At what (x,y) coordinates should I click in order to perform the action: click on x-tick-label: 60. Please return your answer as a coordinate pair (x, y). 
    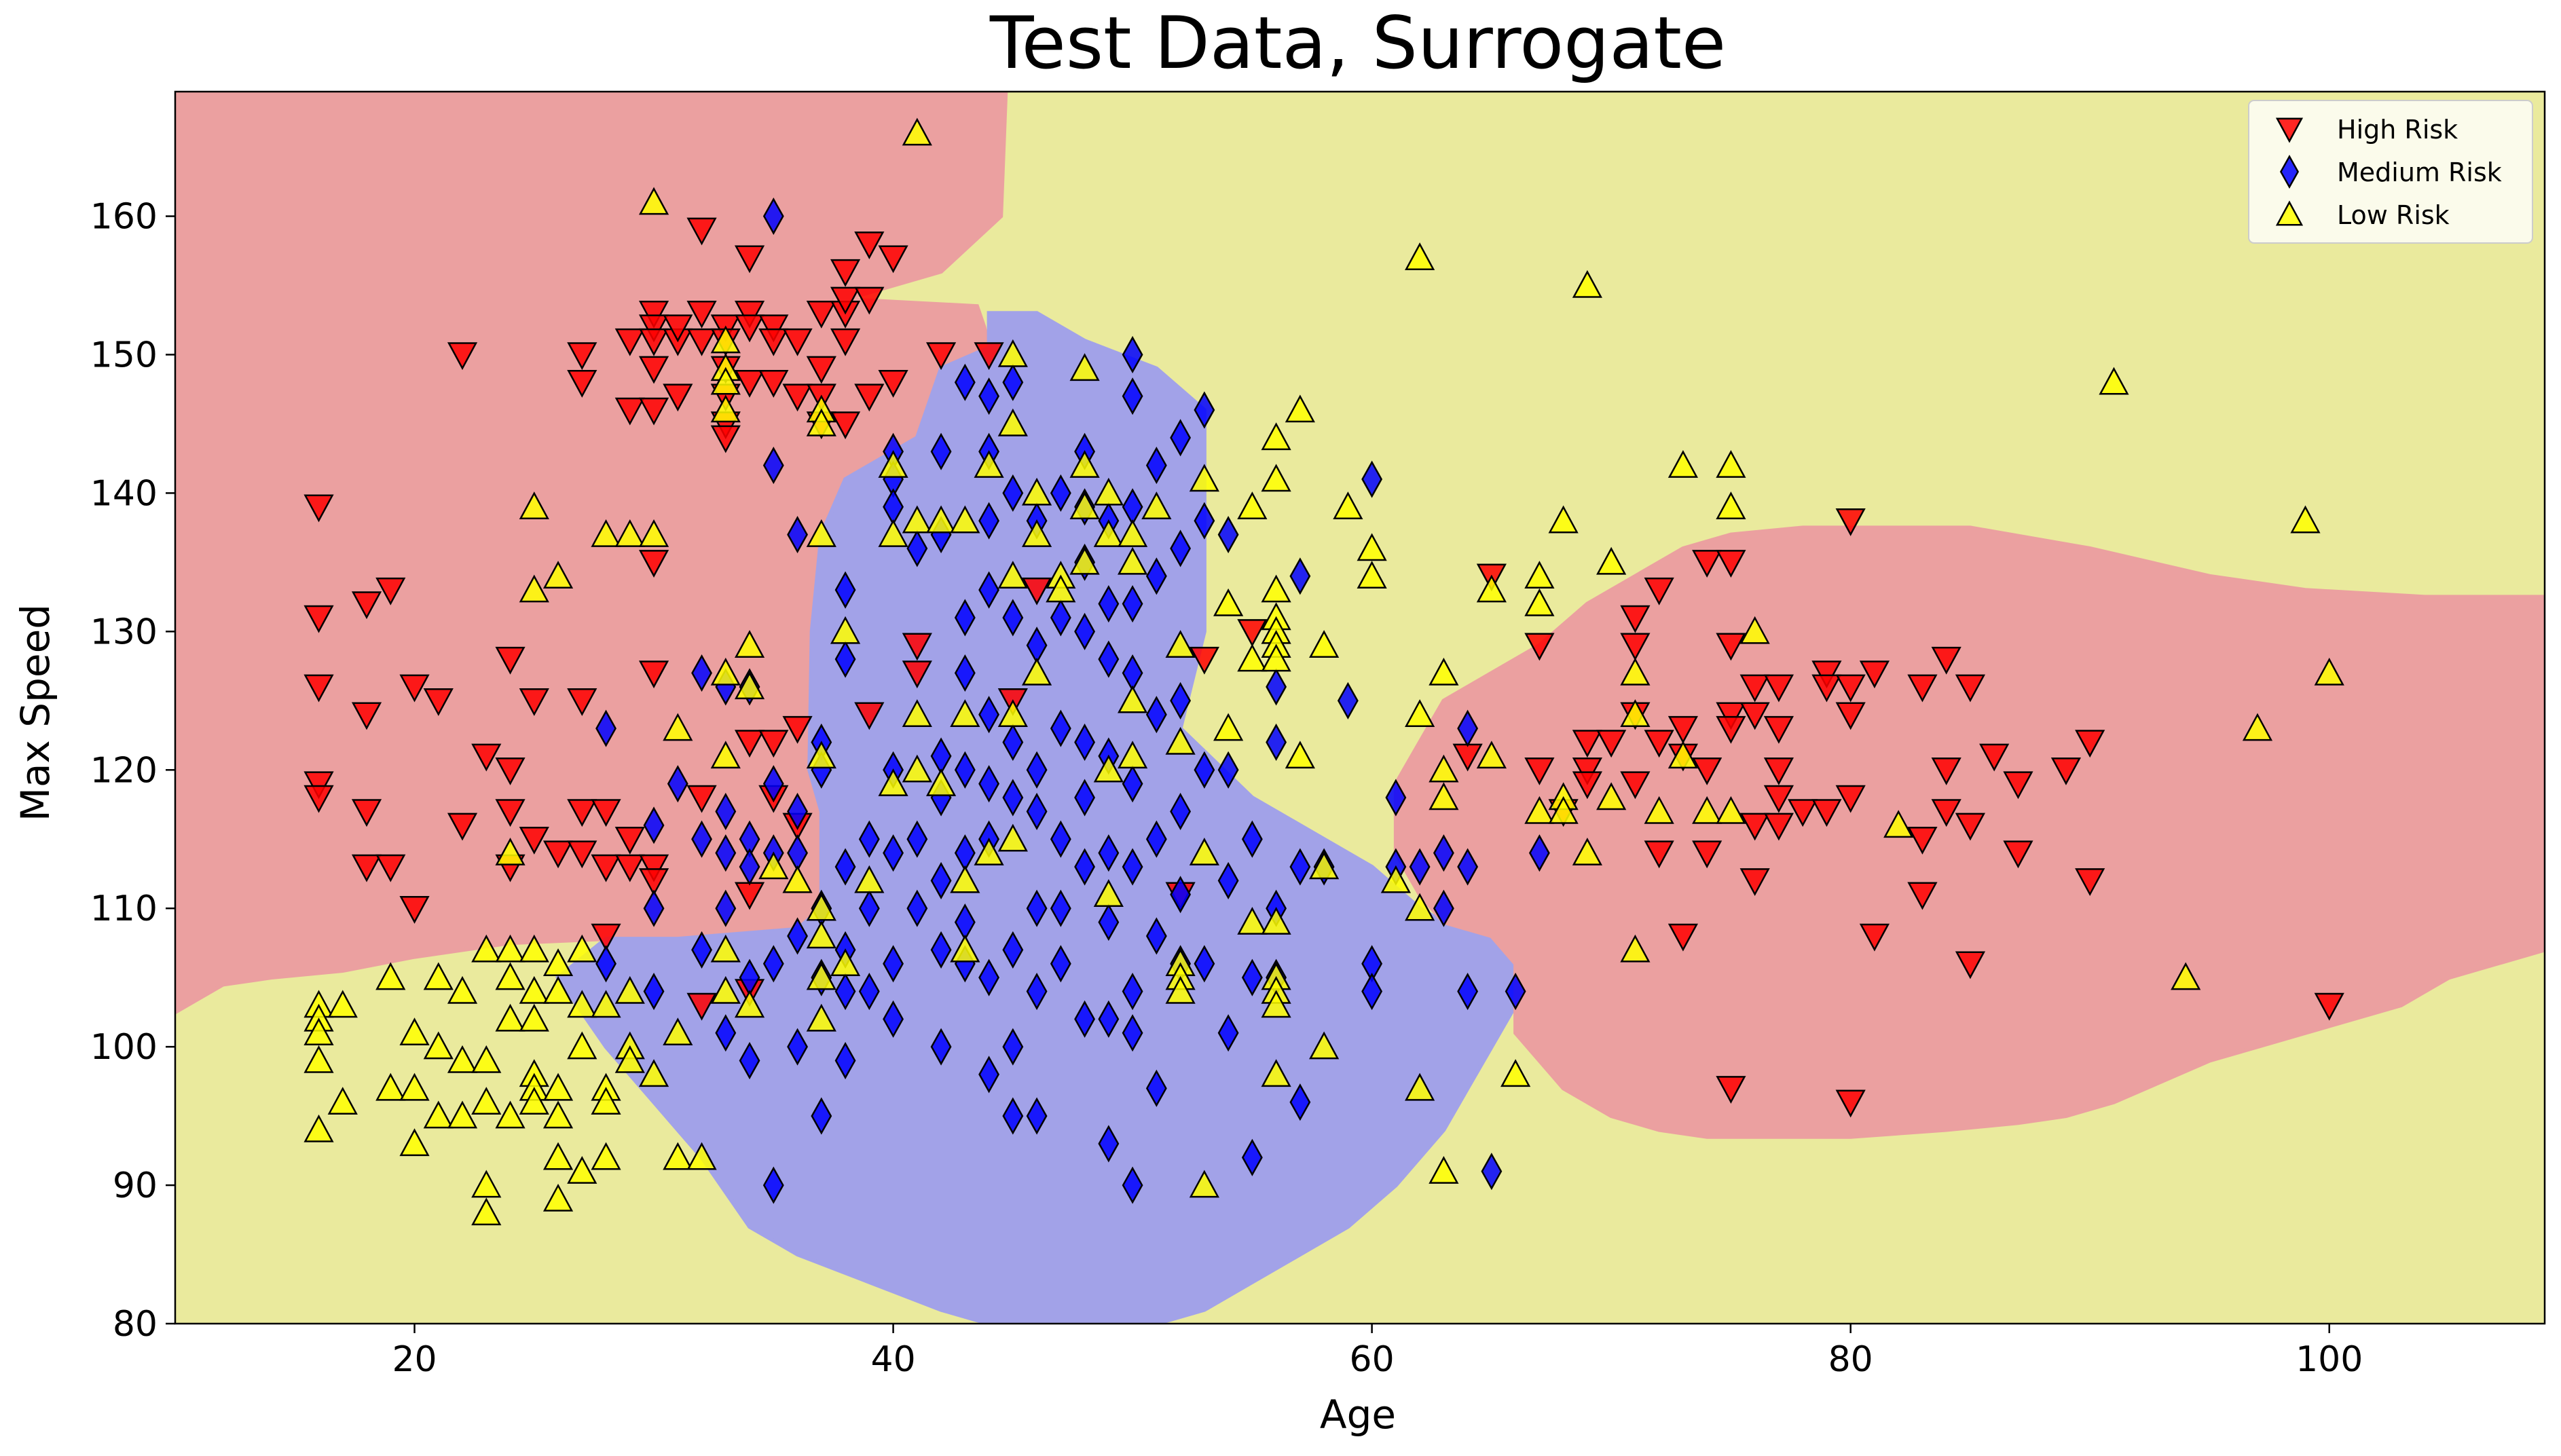
    Looking at the image, I should click on (1372, 1360).